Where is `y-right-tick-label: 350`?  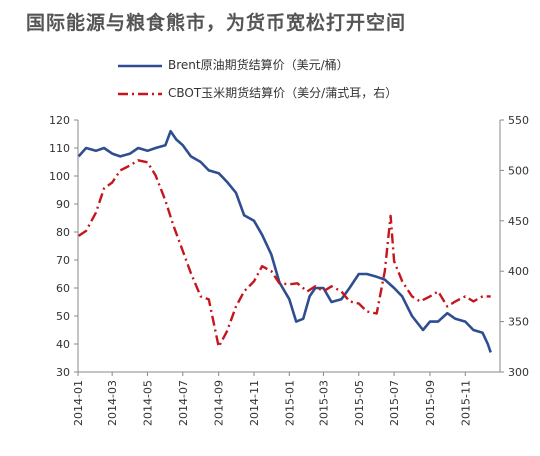
y-right-tick-label: 350 is located at coordinates (518, 322).